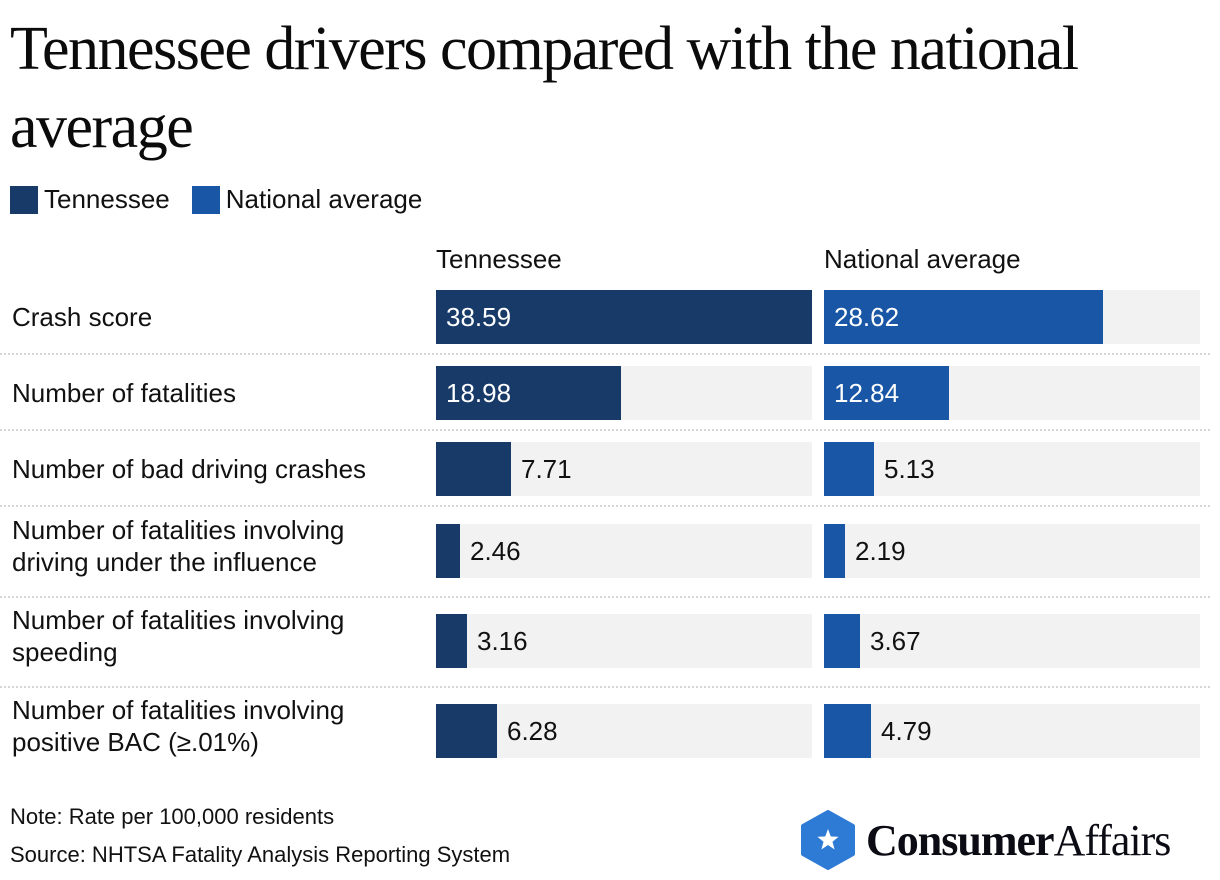 This screenshot has height=880, width=1220. I want to click on legend-label-tennessee: Tennessee, so click(107, 199).